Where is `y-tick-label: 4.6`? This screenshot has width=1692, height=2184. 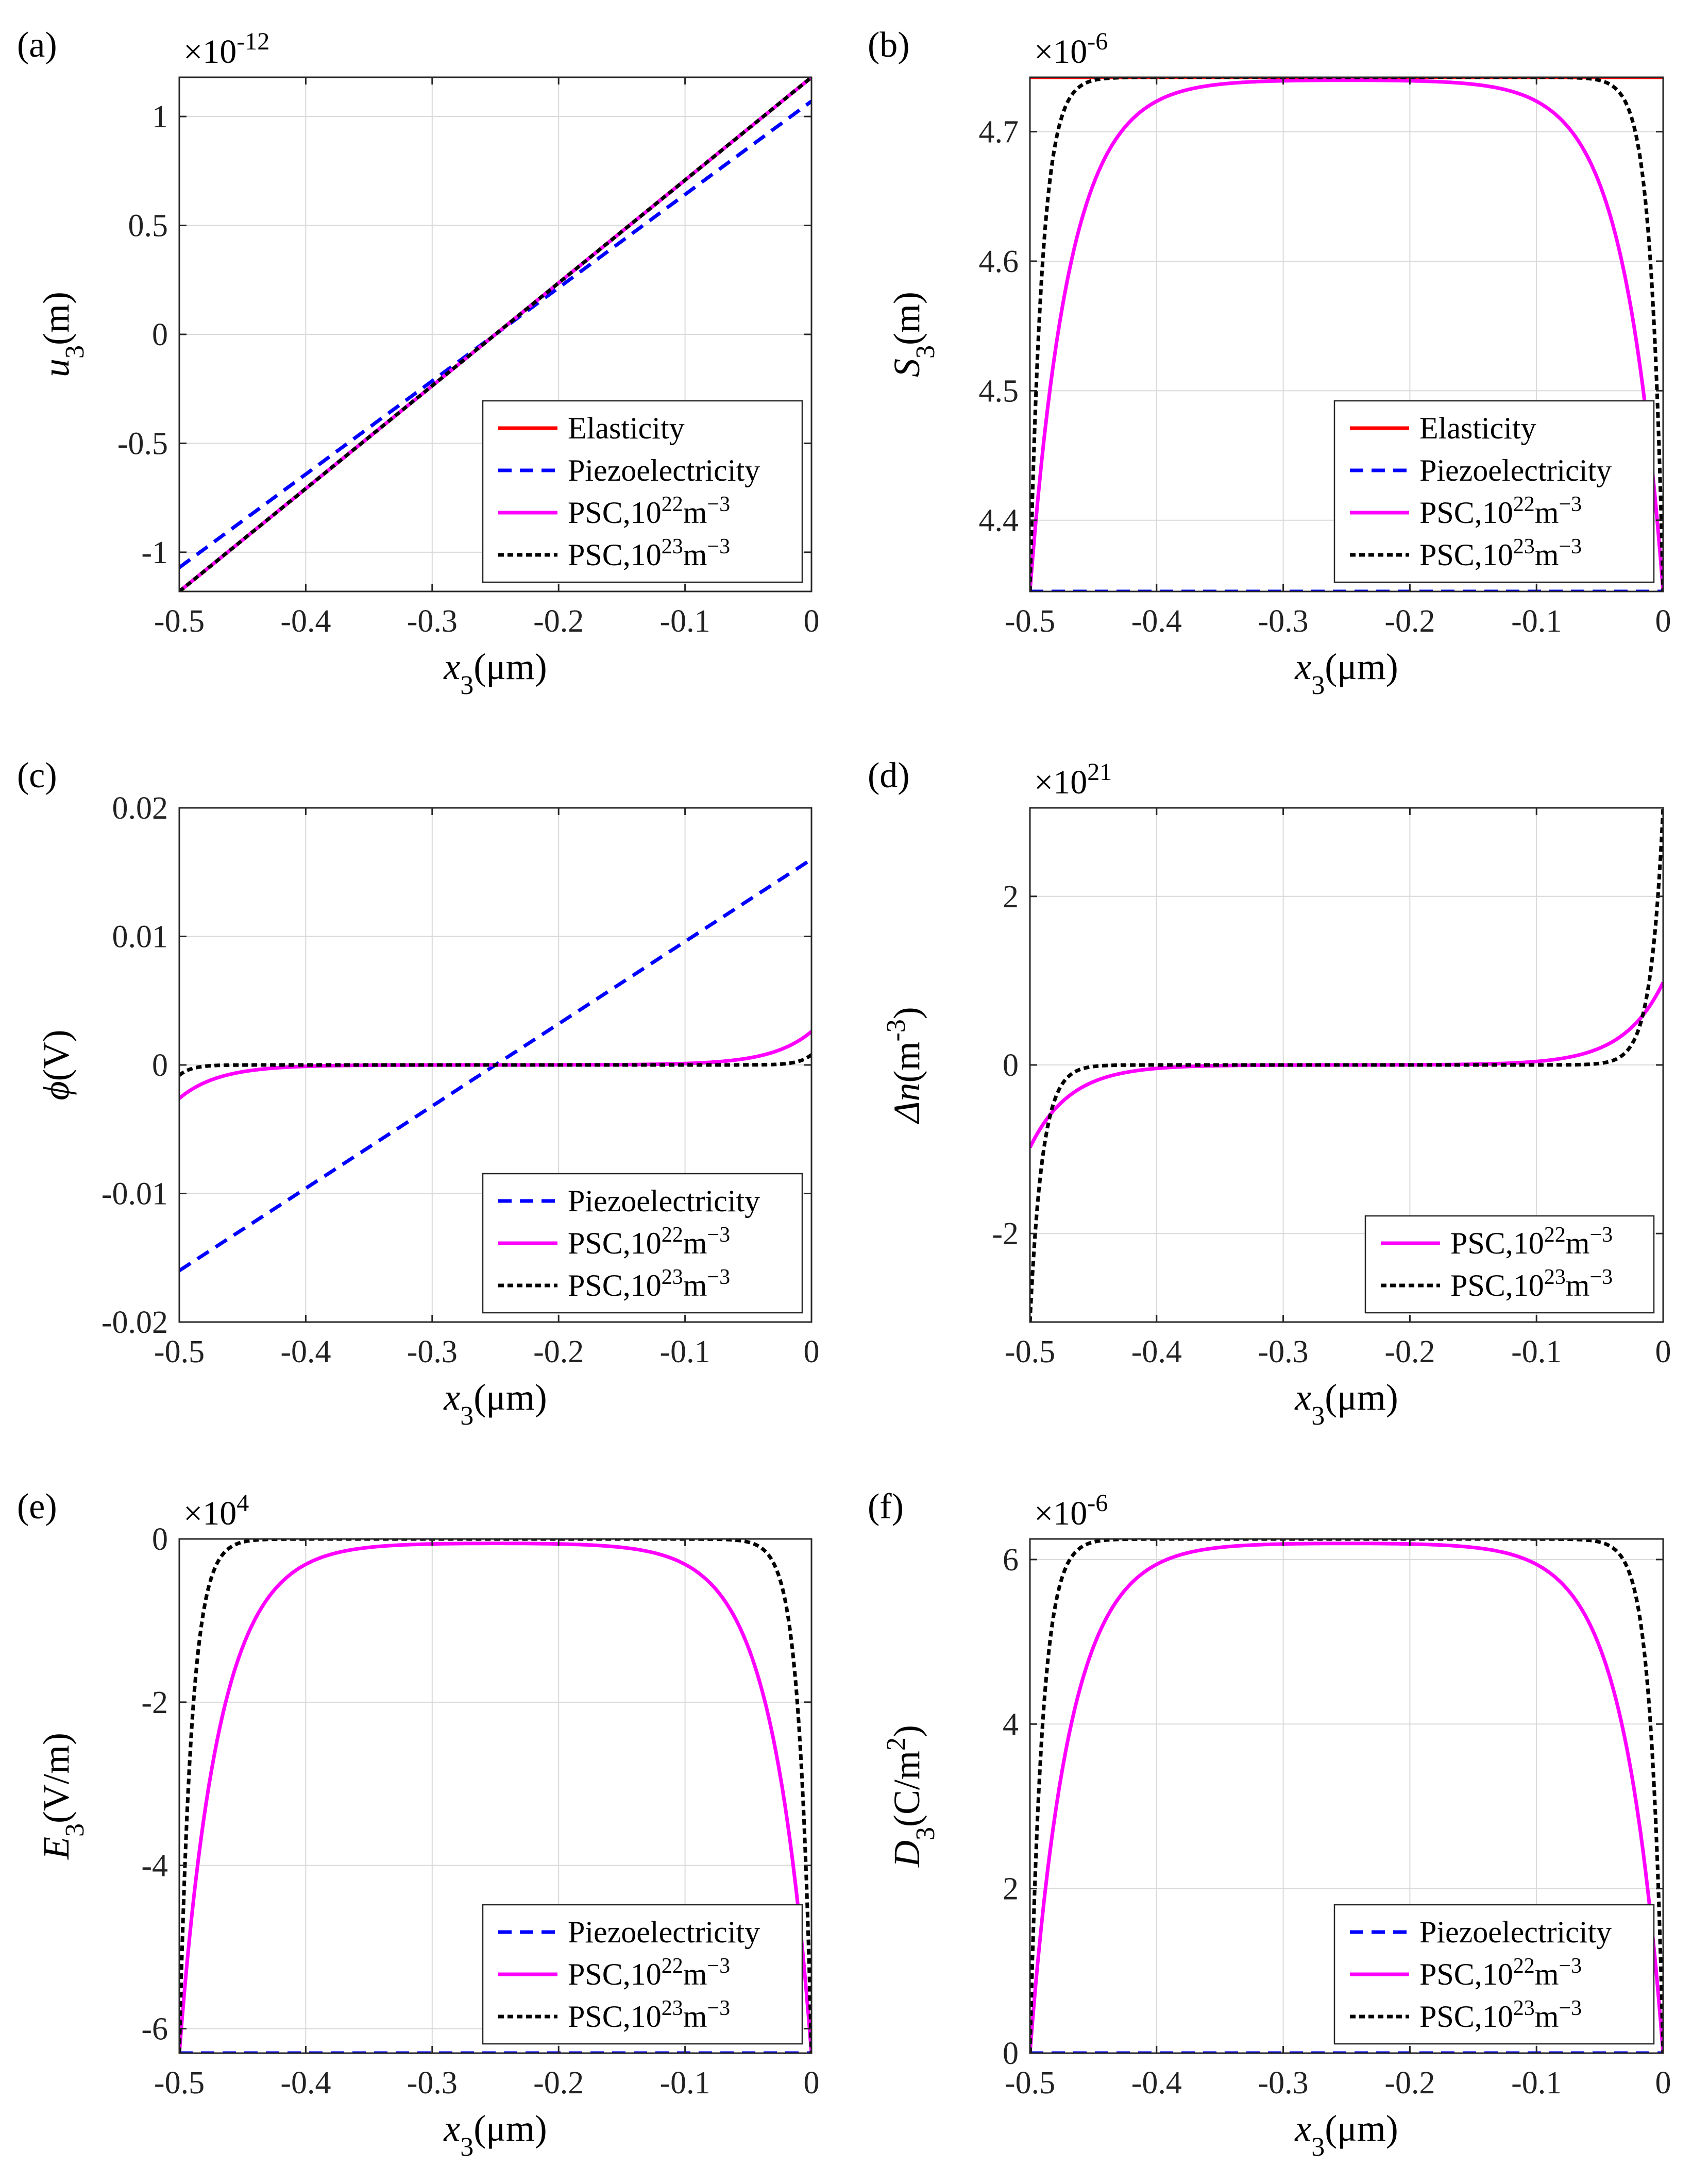
y-tick-label: 4.6 is located at coordinates (999, 261).